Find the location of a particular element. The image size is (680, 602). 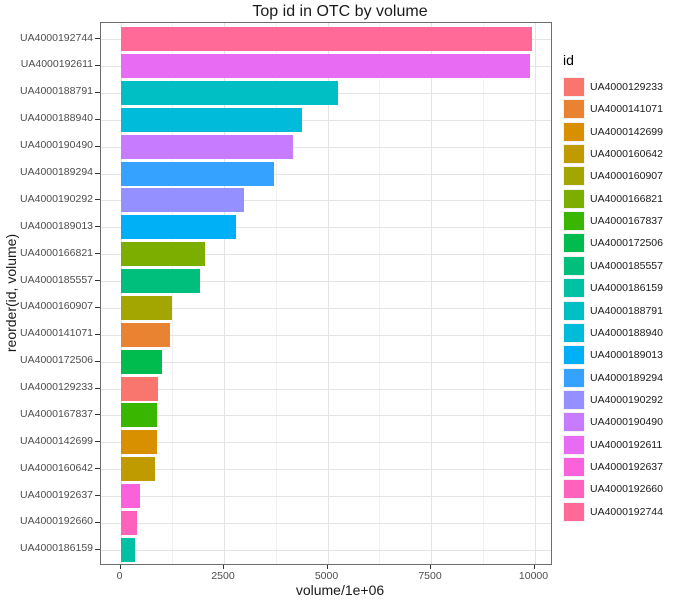

y-tick-label: UA4000160907 is located at coordinates (56, 306).